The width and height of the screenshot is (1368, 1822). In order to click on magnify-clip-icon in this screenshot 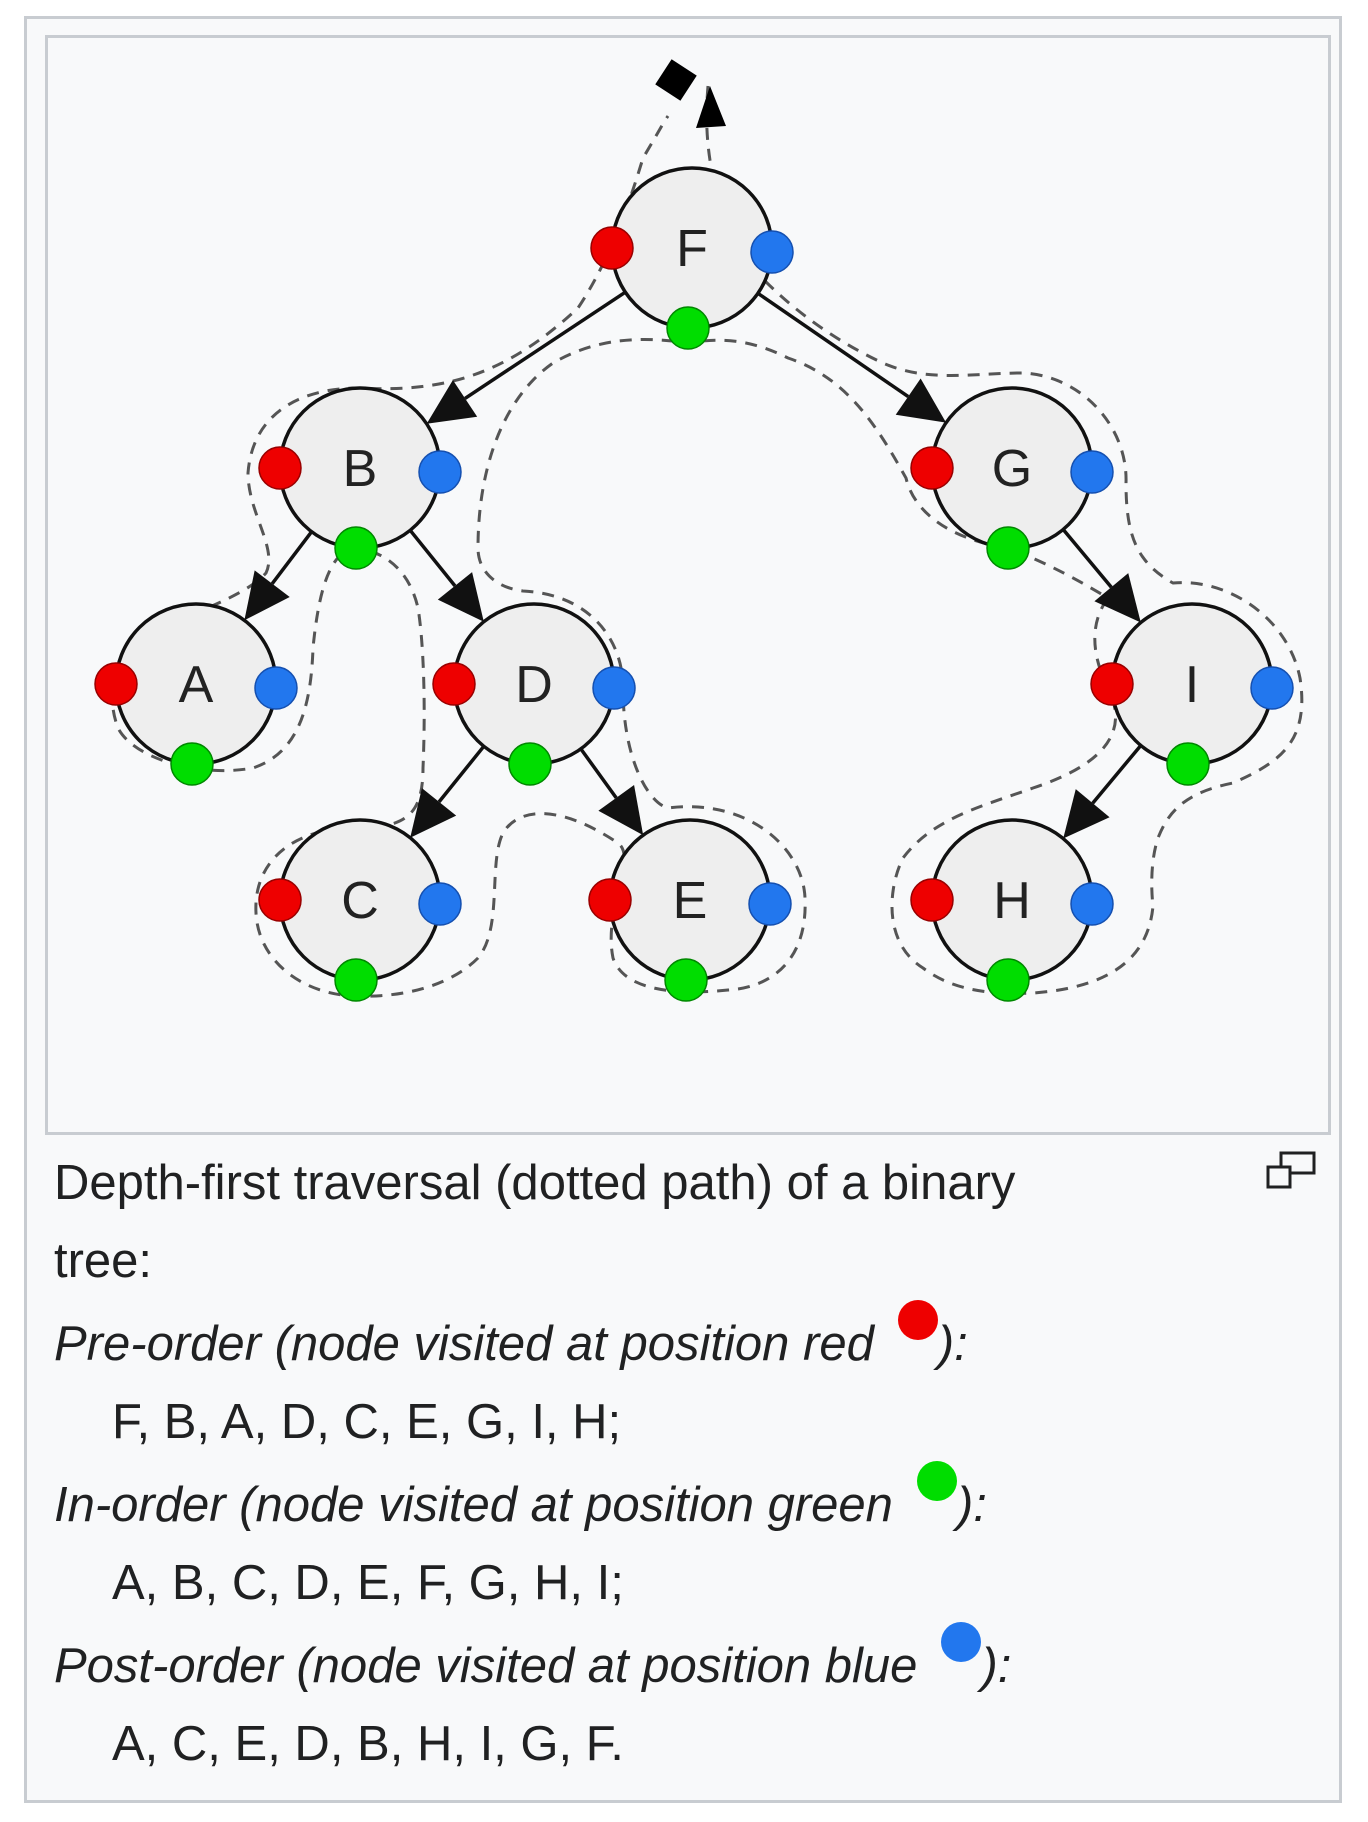, I will do `click(1291, 1170)`.